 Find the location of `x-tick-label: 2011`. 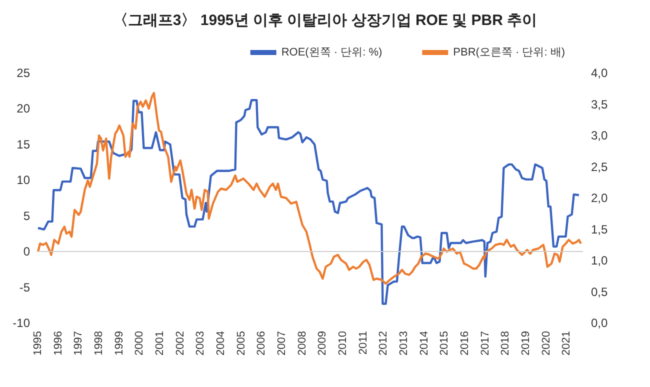

x-tick-label: 2011 is located at coordinates (363, 343).